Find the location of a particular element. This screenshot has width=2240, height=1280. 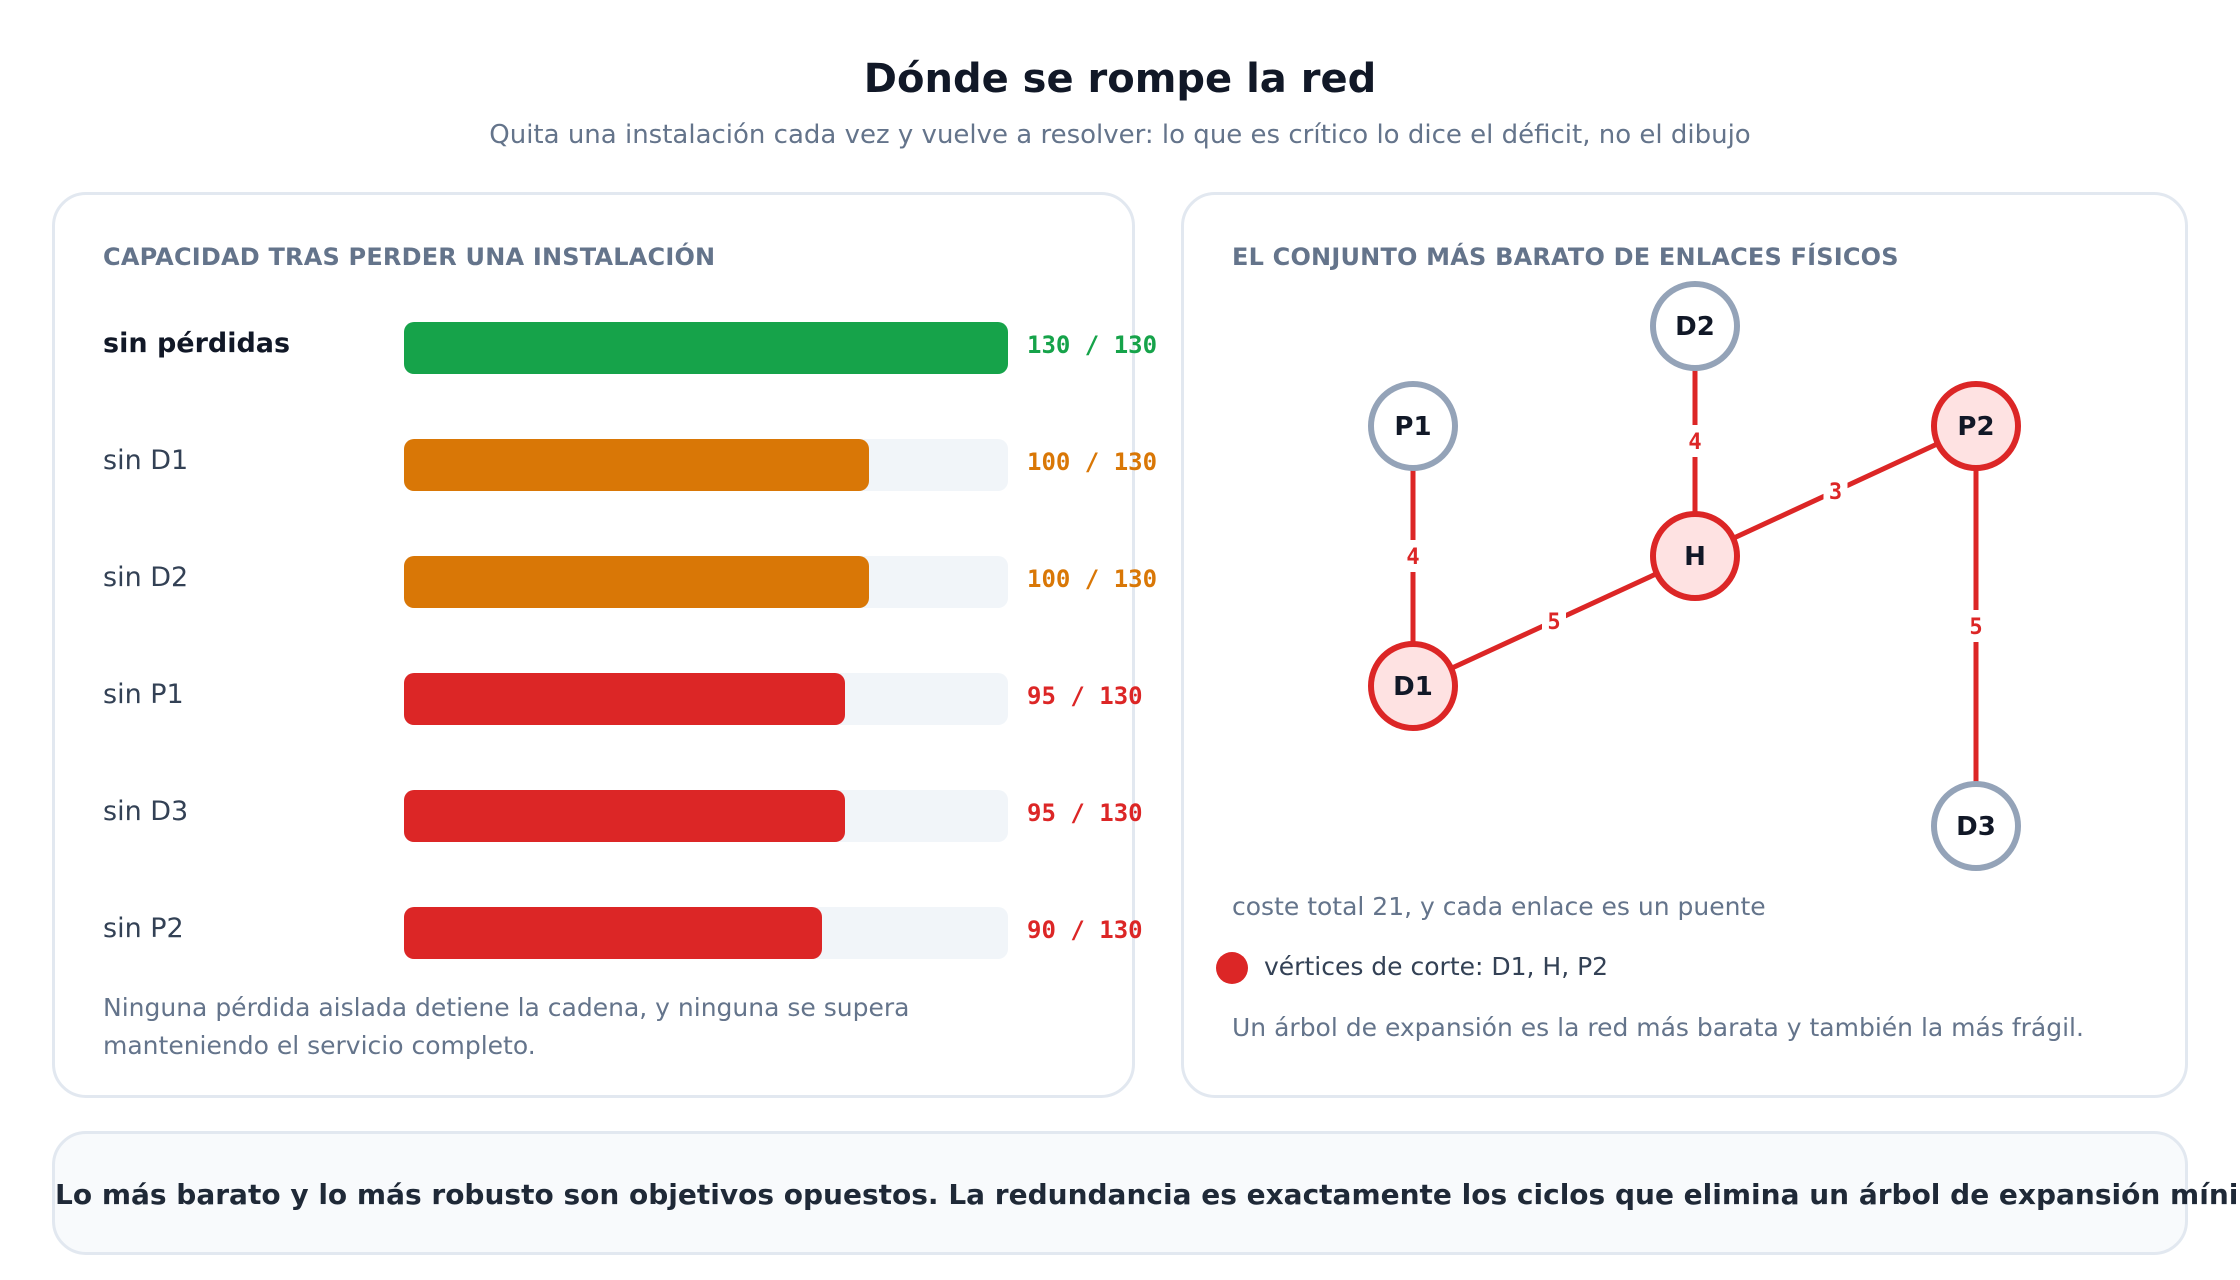

node-P2 is located at coordinates (1976, 426).